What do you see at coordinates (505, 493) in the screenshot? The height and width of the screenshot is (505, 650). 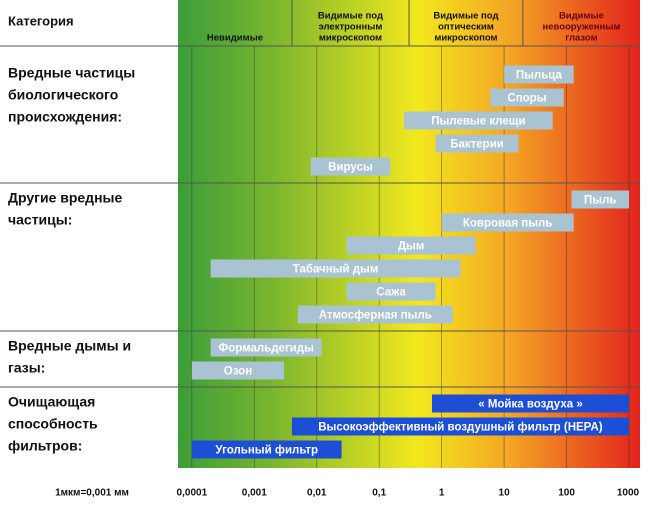 I see `x-tick-label: 10` at bounding box center [505, 493].